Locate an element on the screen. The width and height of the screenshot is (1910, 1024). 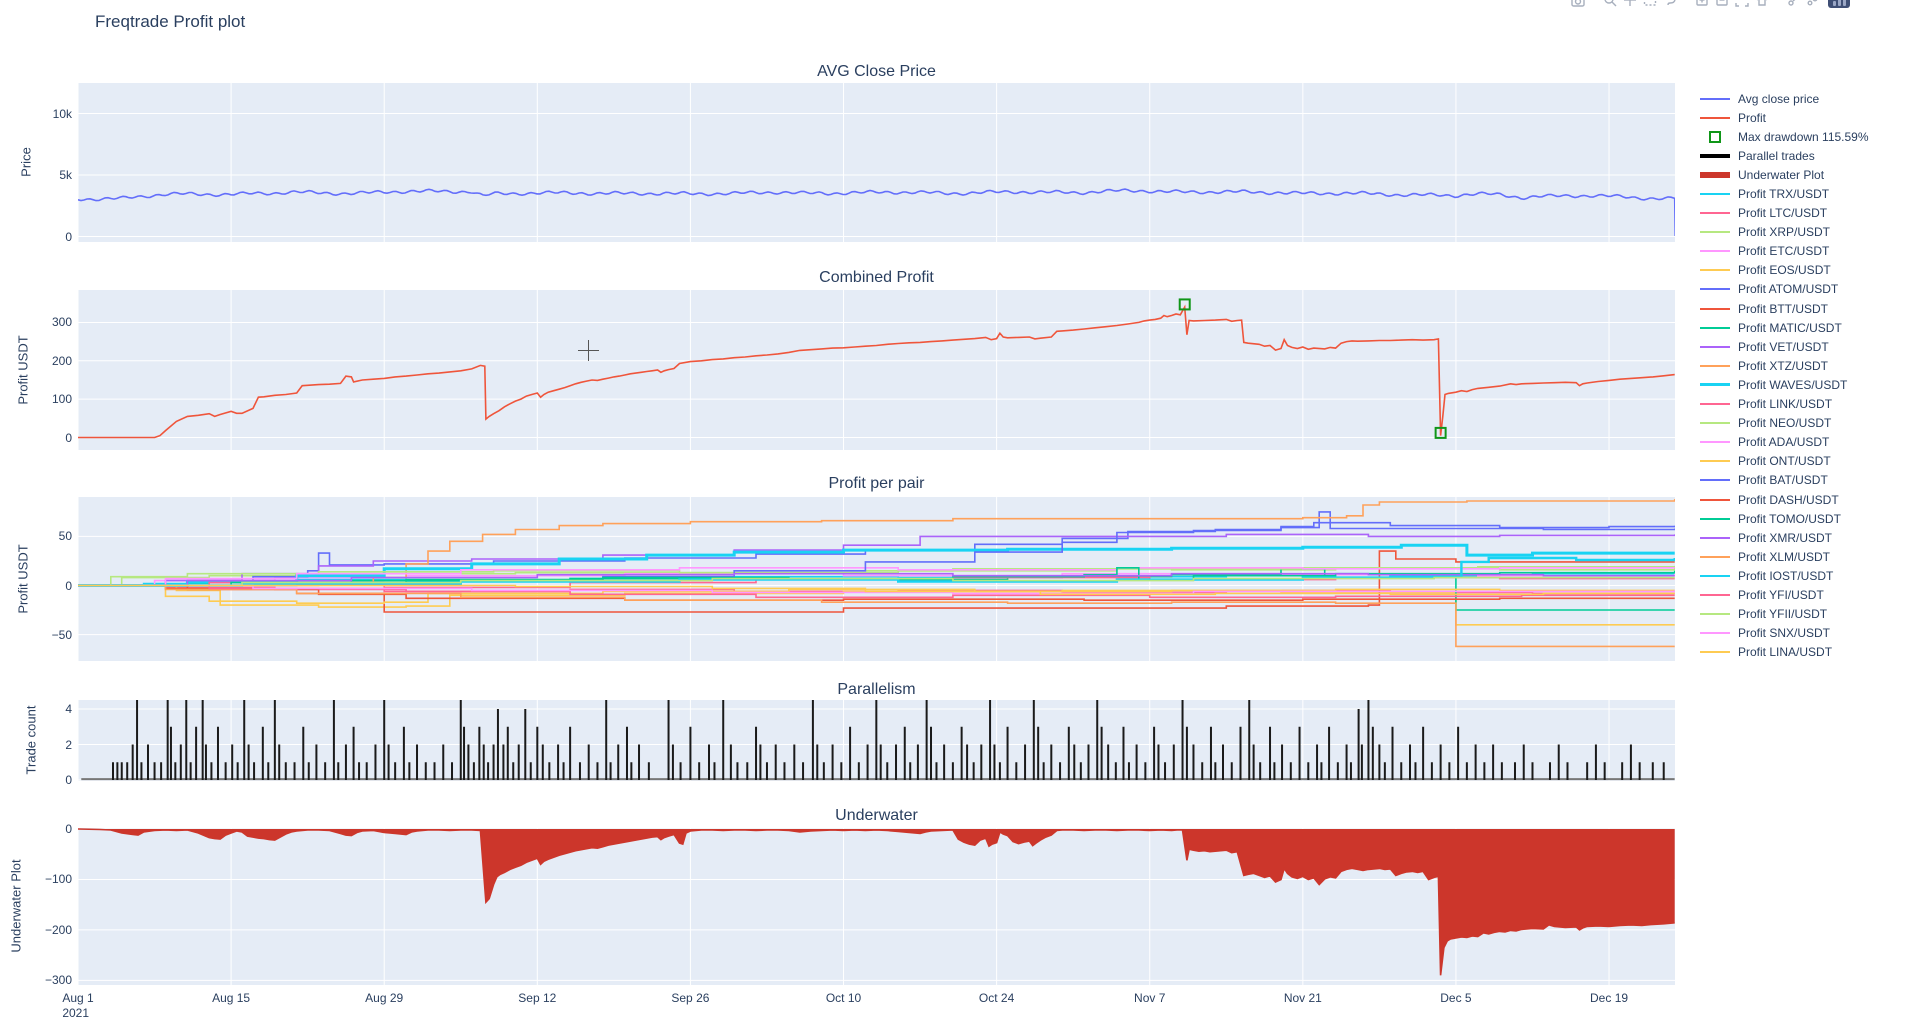
legend-label: Profit XTZ/USDT is located at coordinates (1783, 365).